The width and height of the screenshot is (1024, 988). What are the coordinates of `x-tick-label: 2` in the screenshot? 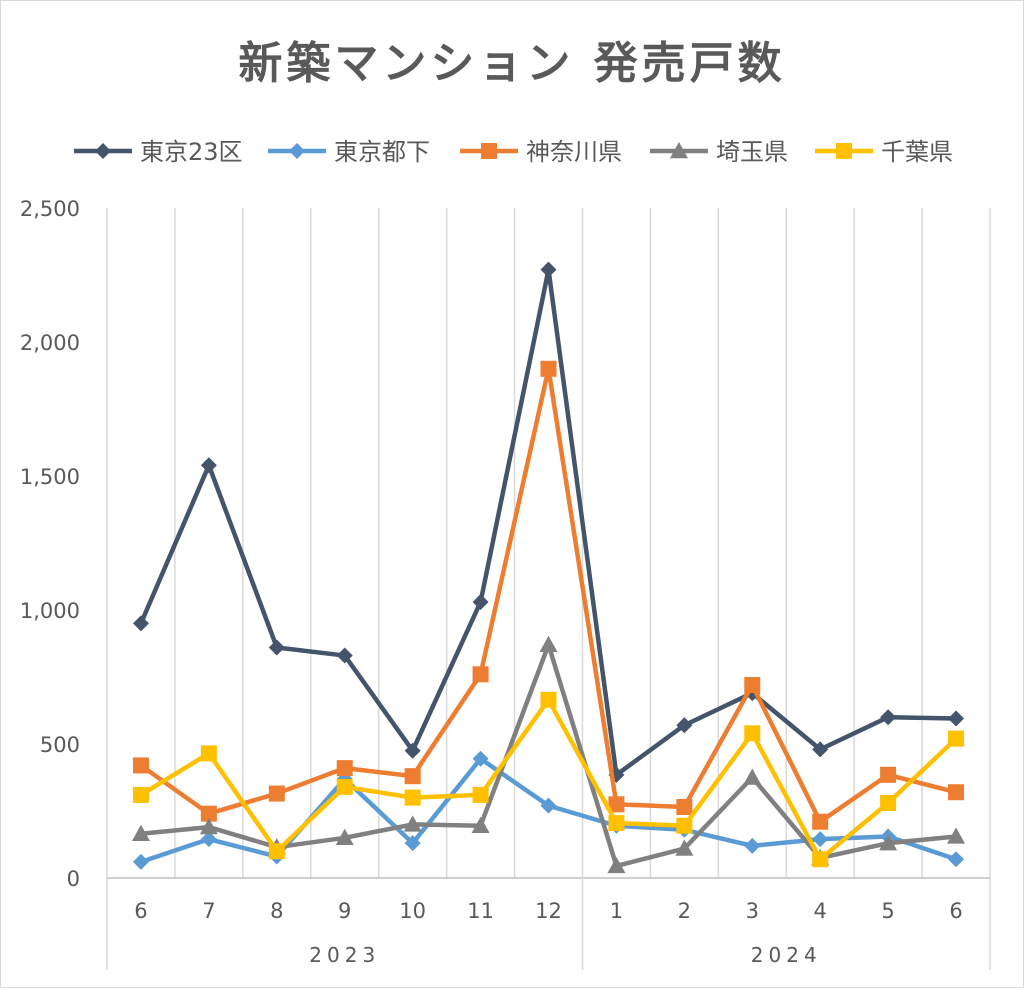 It's located at (684, 911).